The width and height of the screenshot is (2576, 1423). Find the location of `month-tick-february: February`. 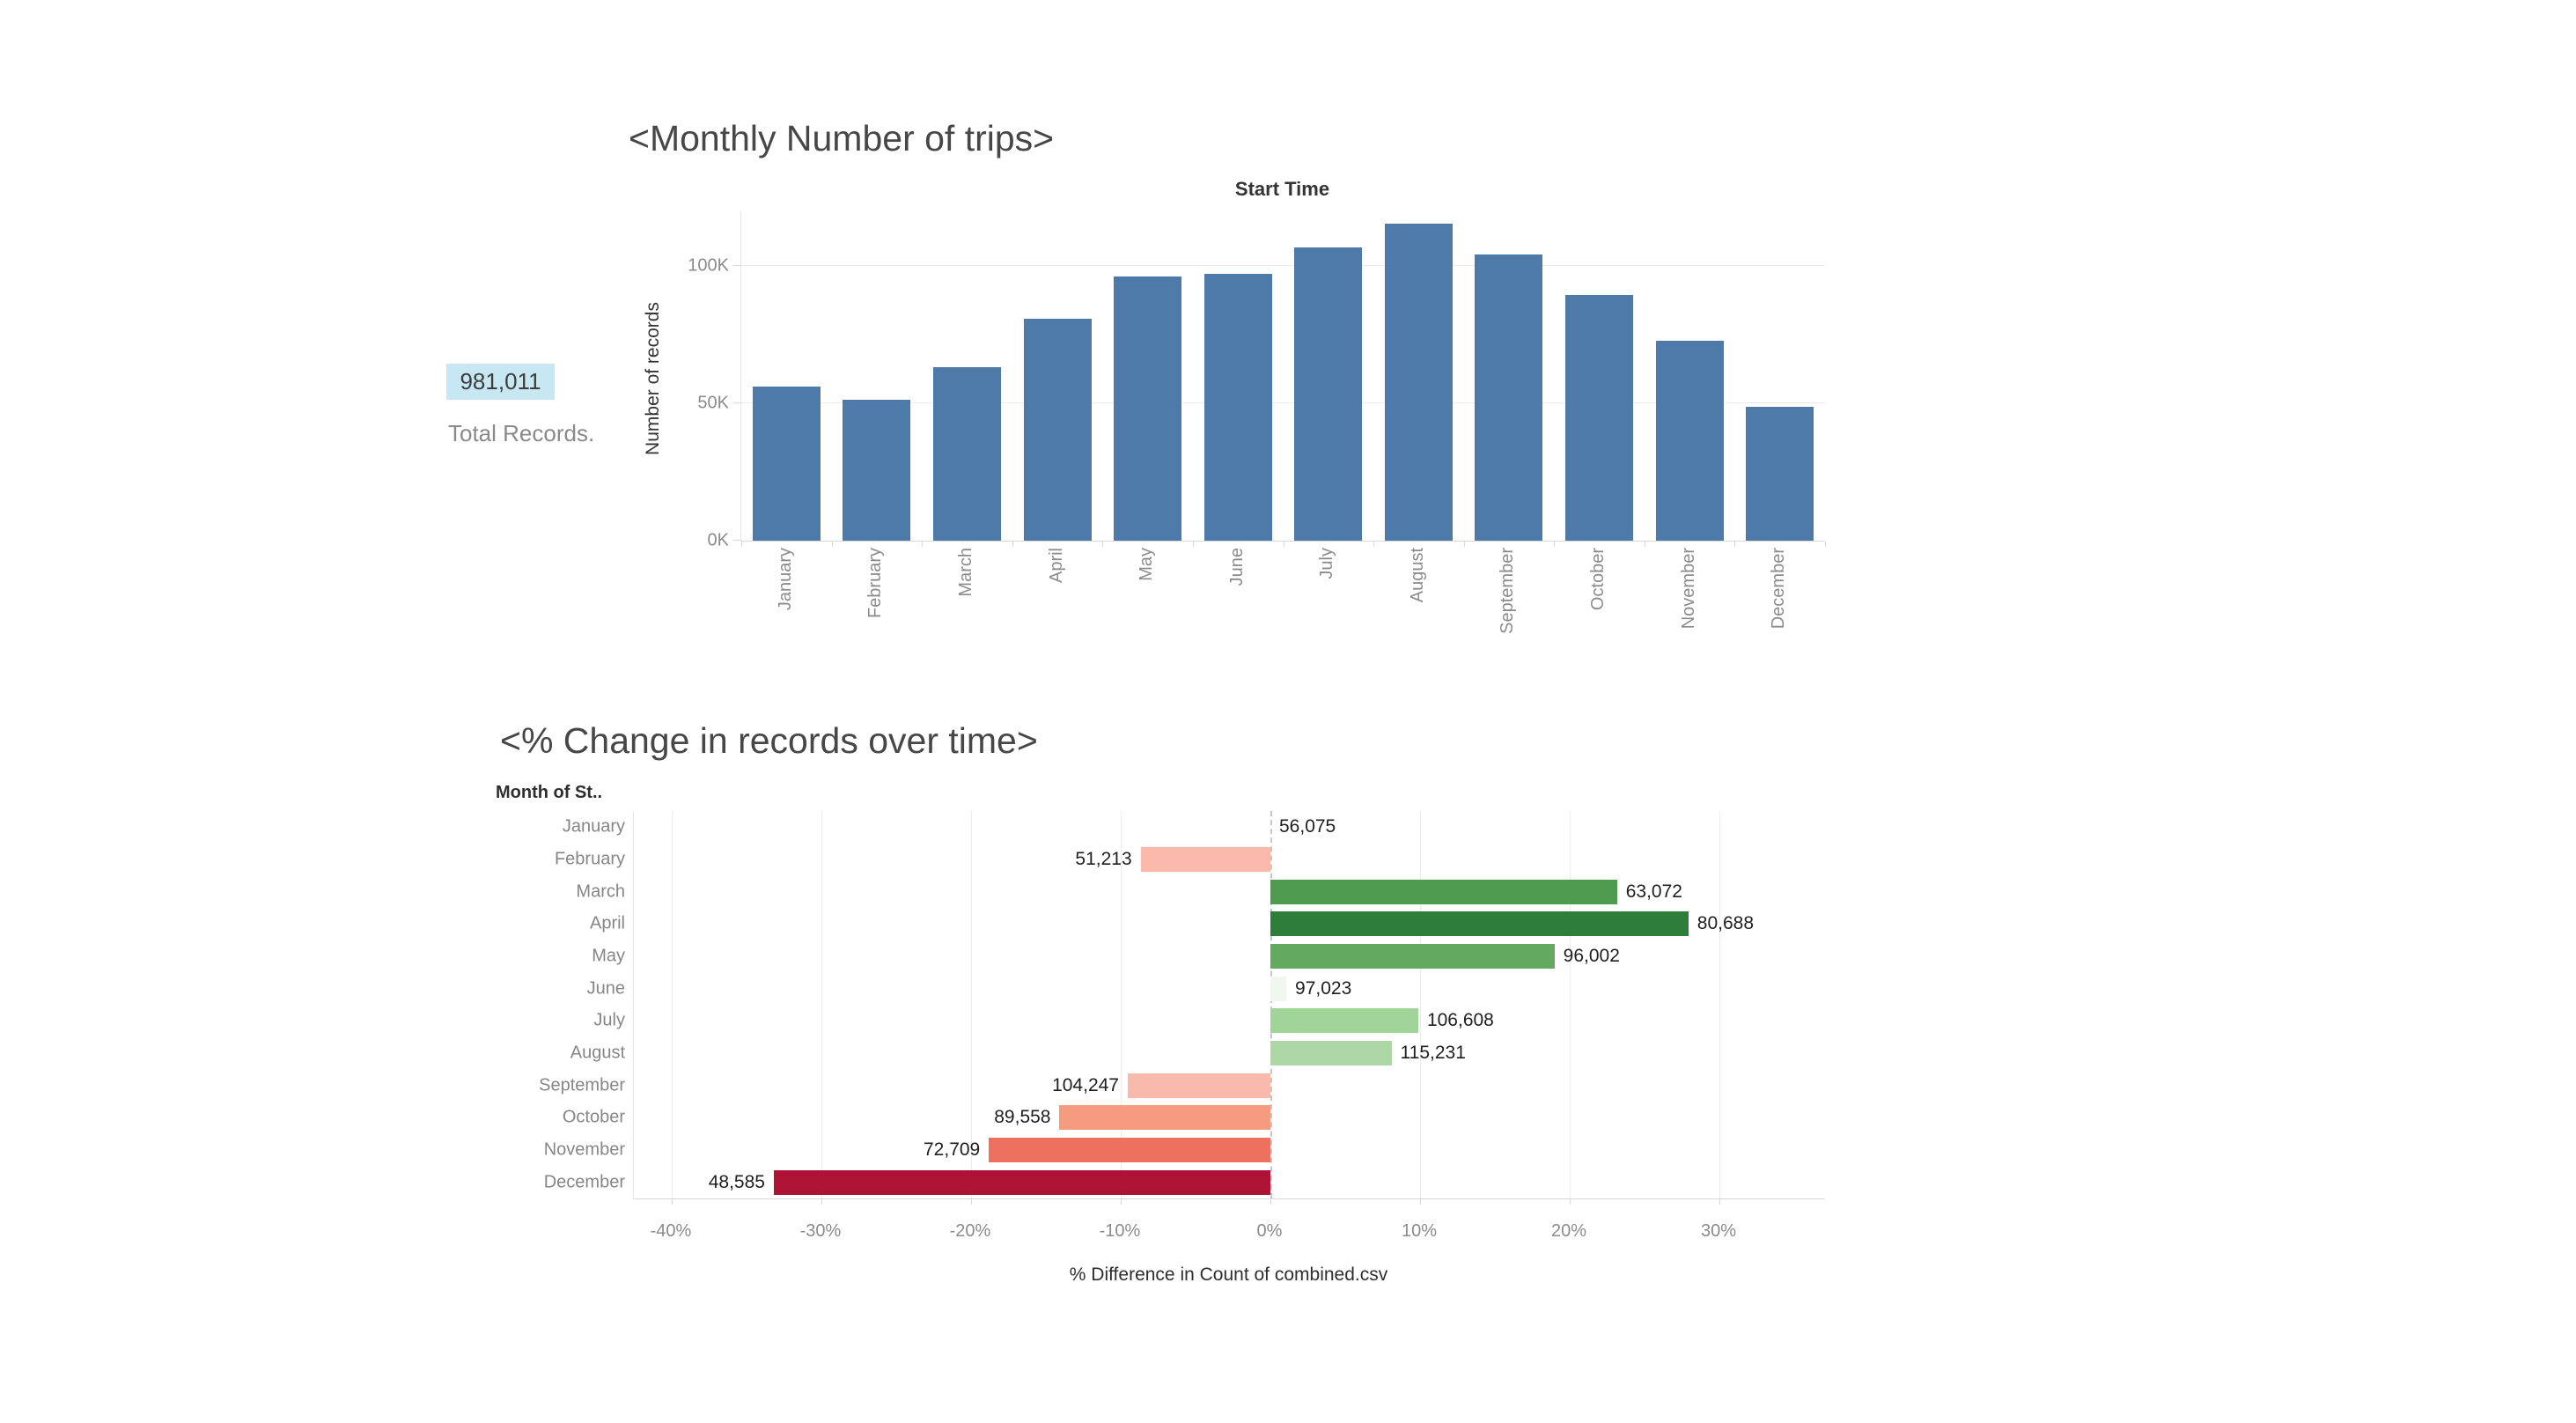

month-tick-february: February is located at coordinates (877, 618).